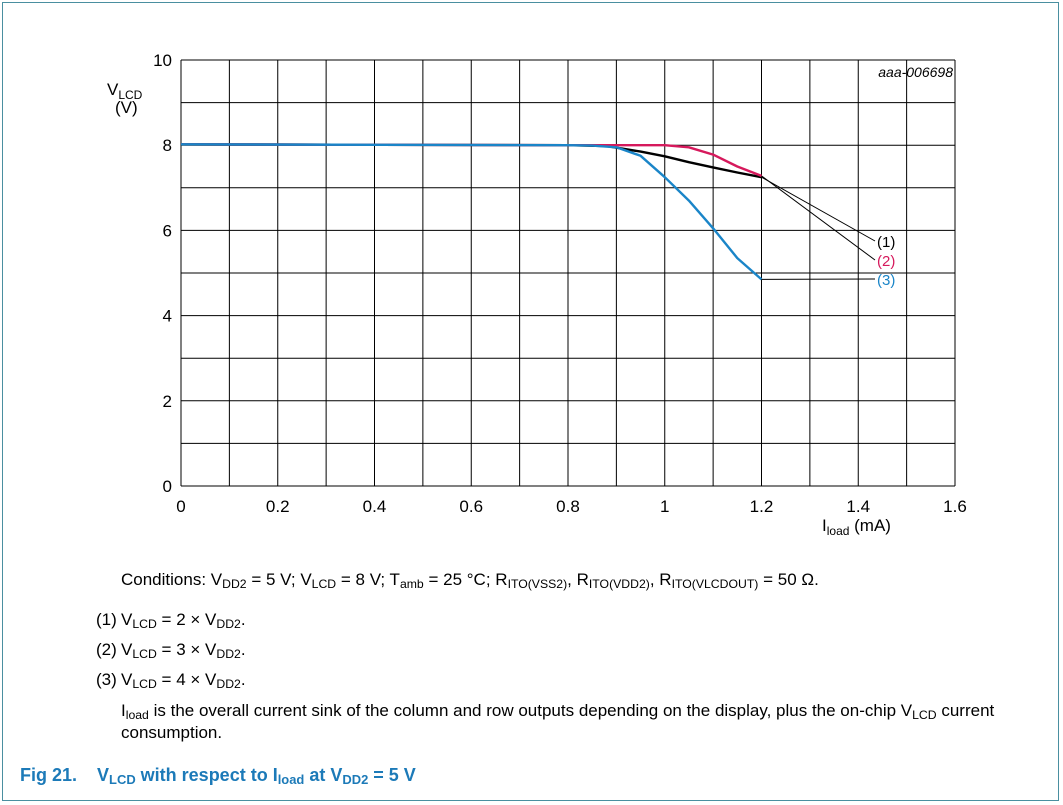 This screenshot has height=805, width=1063. I want to click on conditions-vlcd-val: = 8 V; T, so click(368, 579).